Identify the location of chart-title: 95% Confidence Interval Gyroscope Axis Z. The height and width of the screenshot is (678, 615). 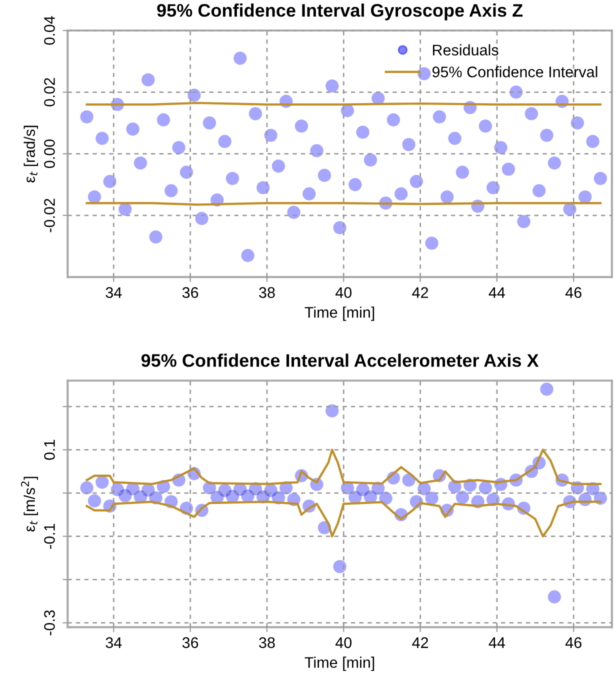
(340, 12).